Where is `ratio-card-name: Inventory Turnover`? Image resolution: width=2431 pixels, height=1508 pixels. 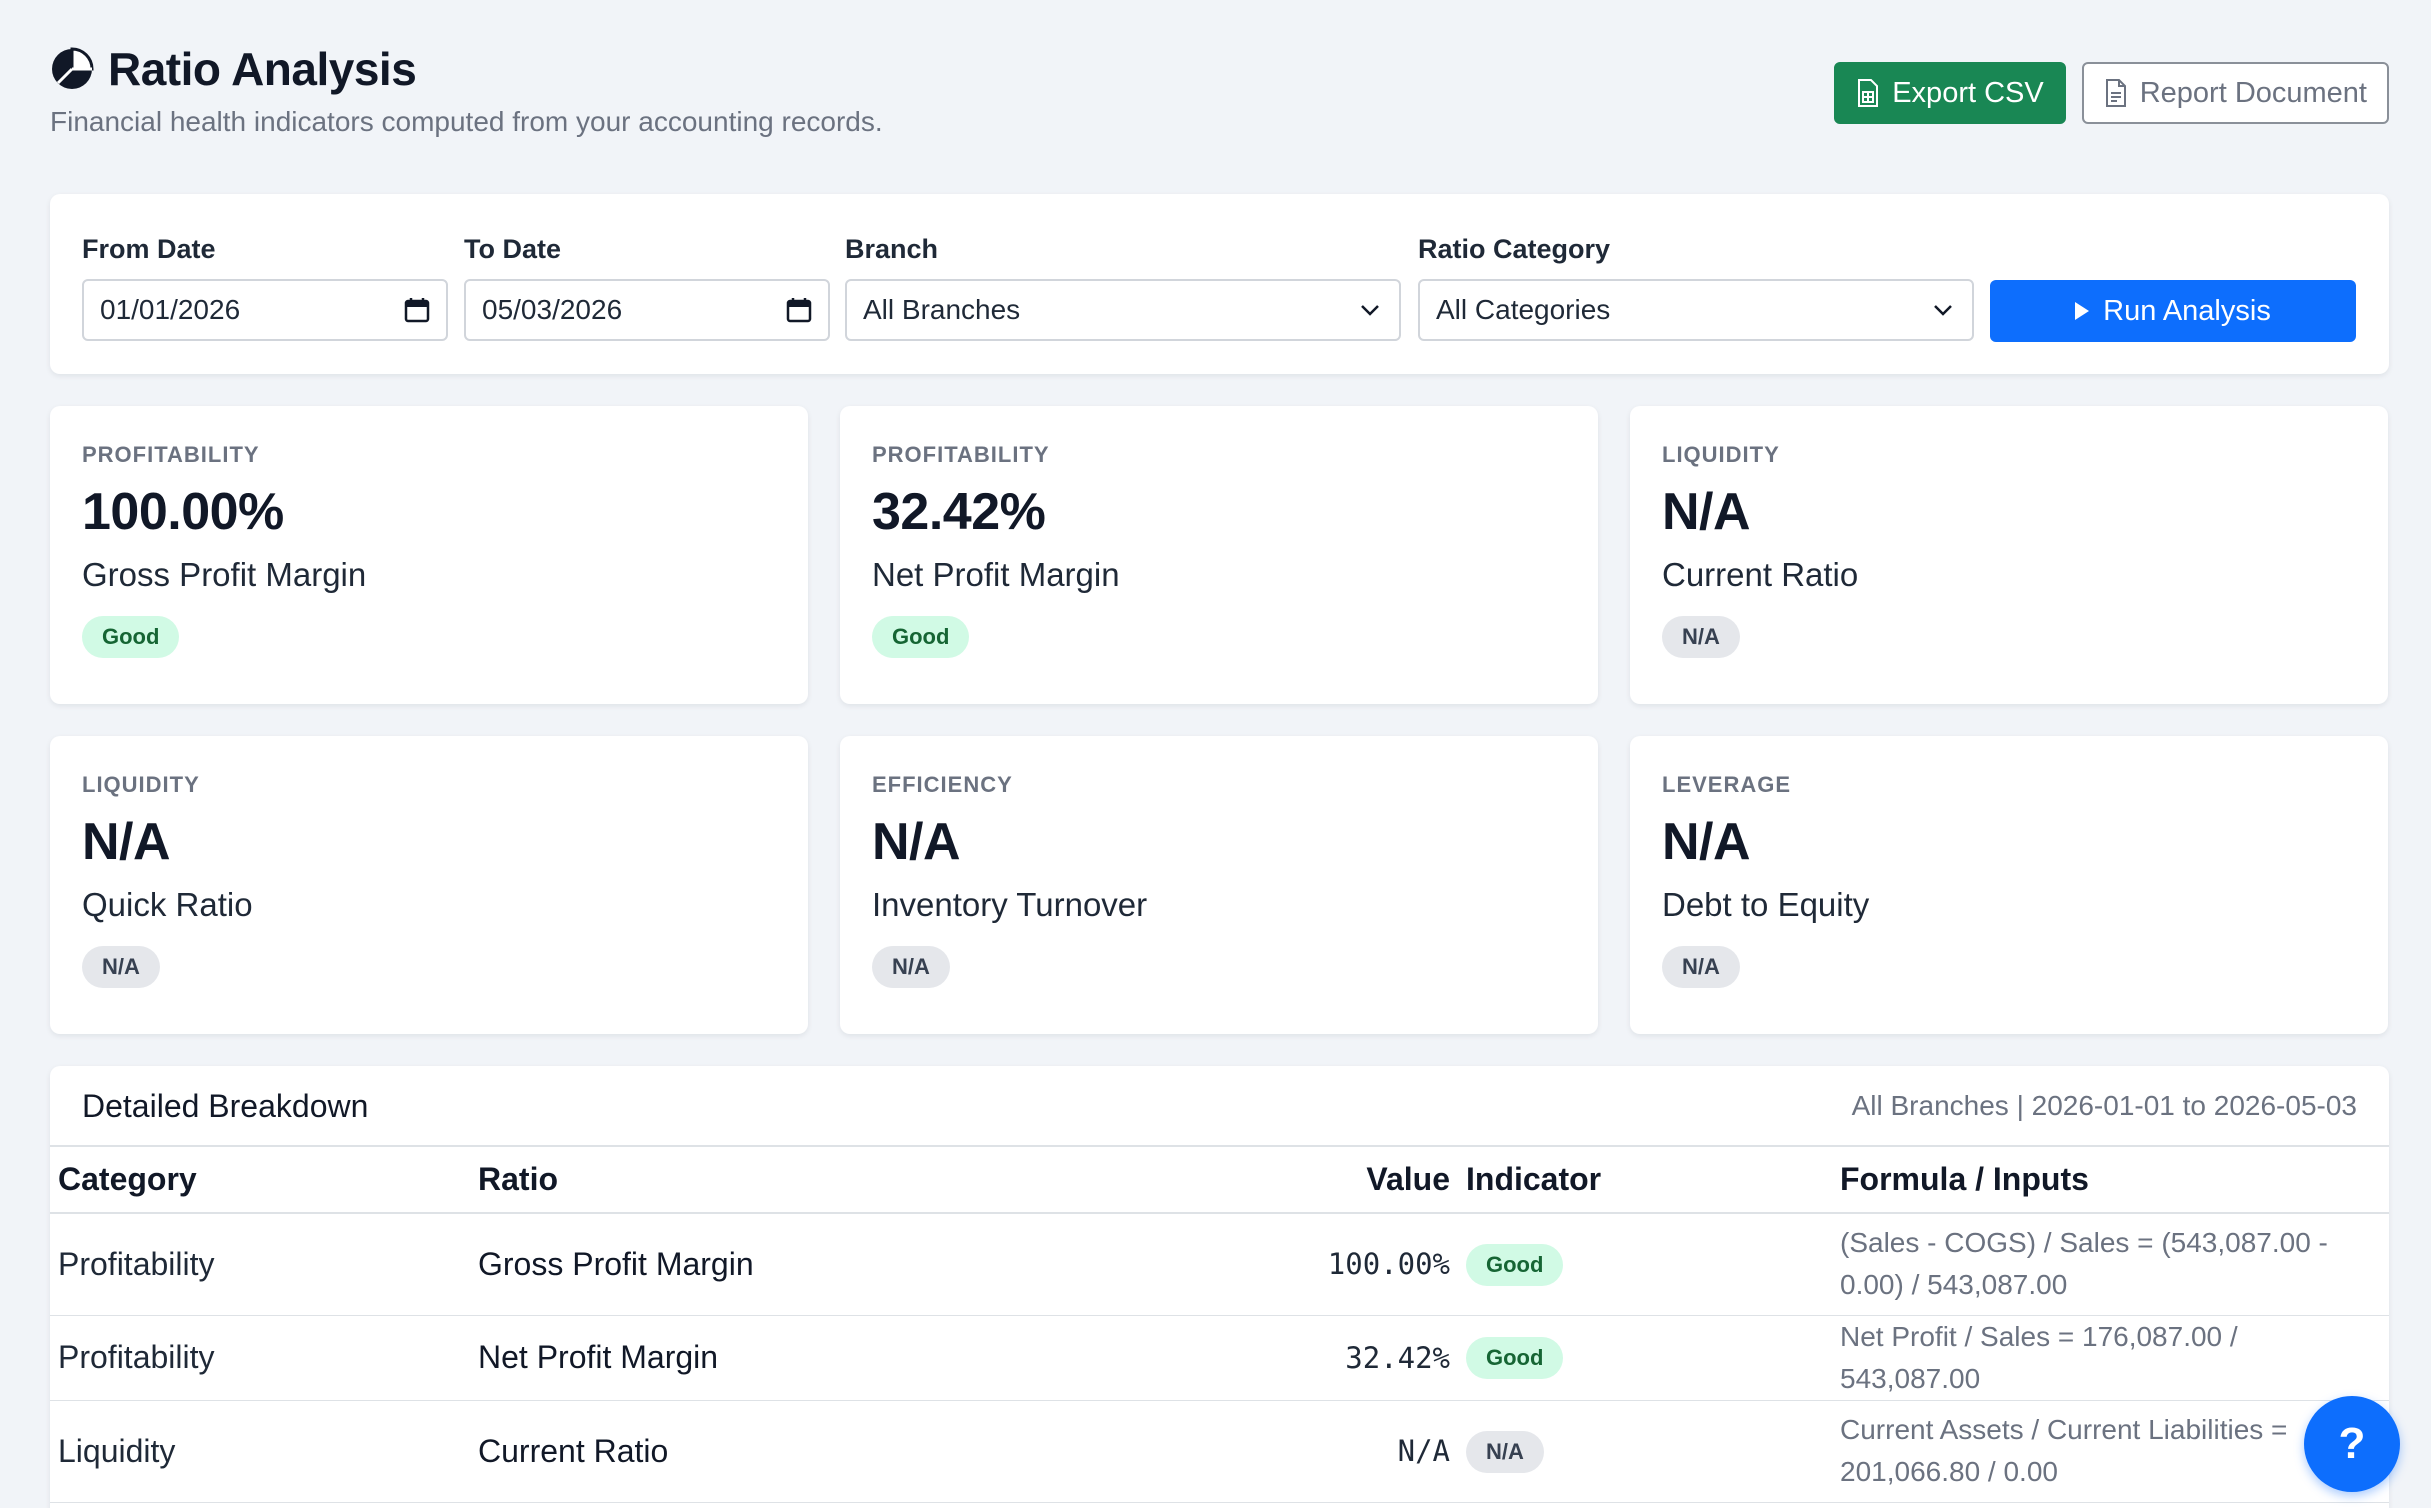
ratio-card-name: Inventory Turnover is located at coordinates (1010, 904).